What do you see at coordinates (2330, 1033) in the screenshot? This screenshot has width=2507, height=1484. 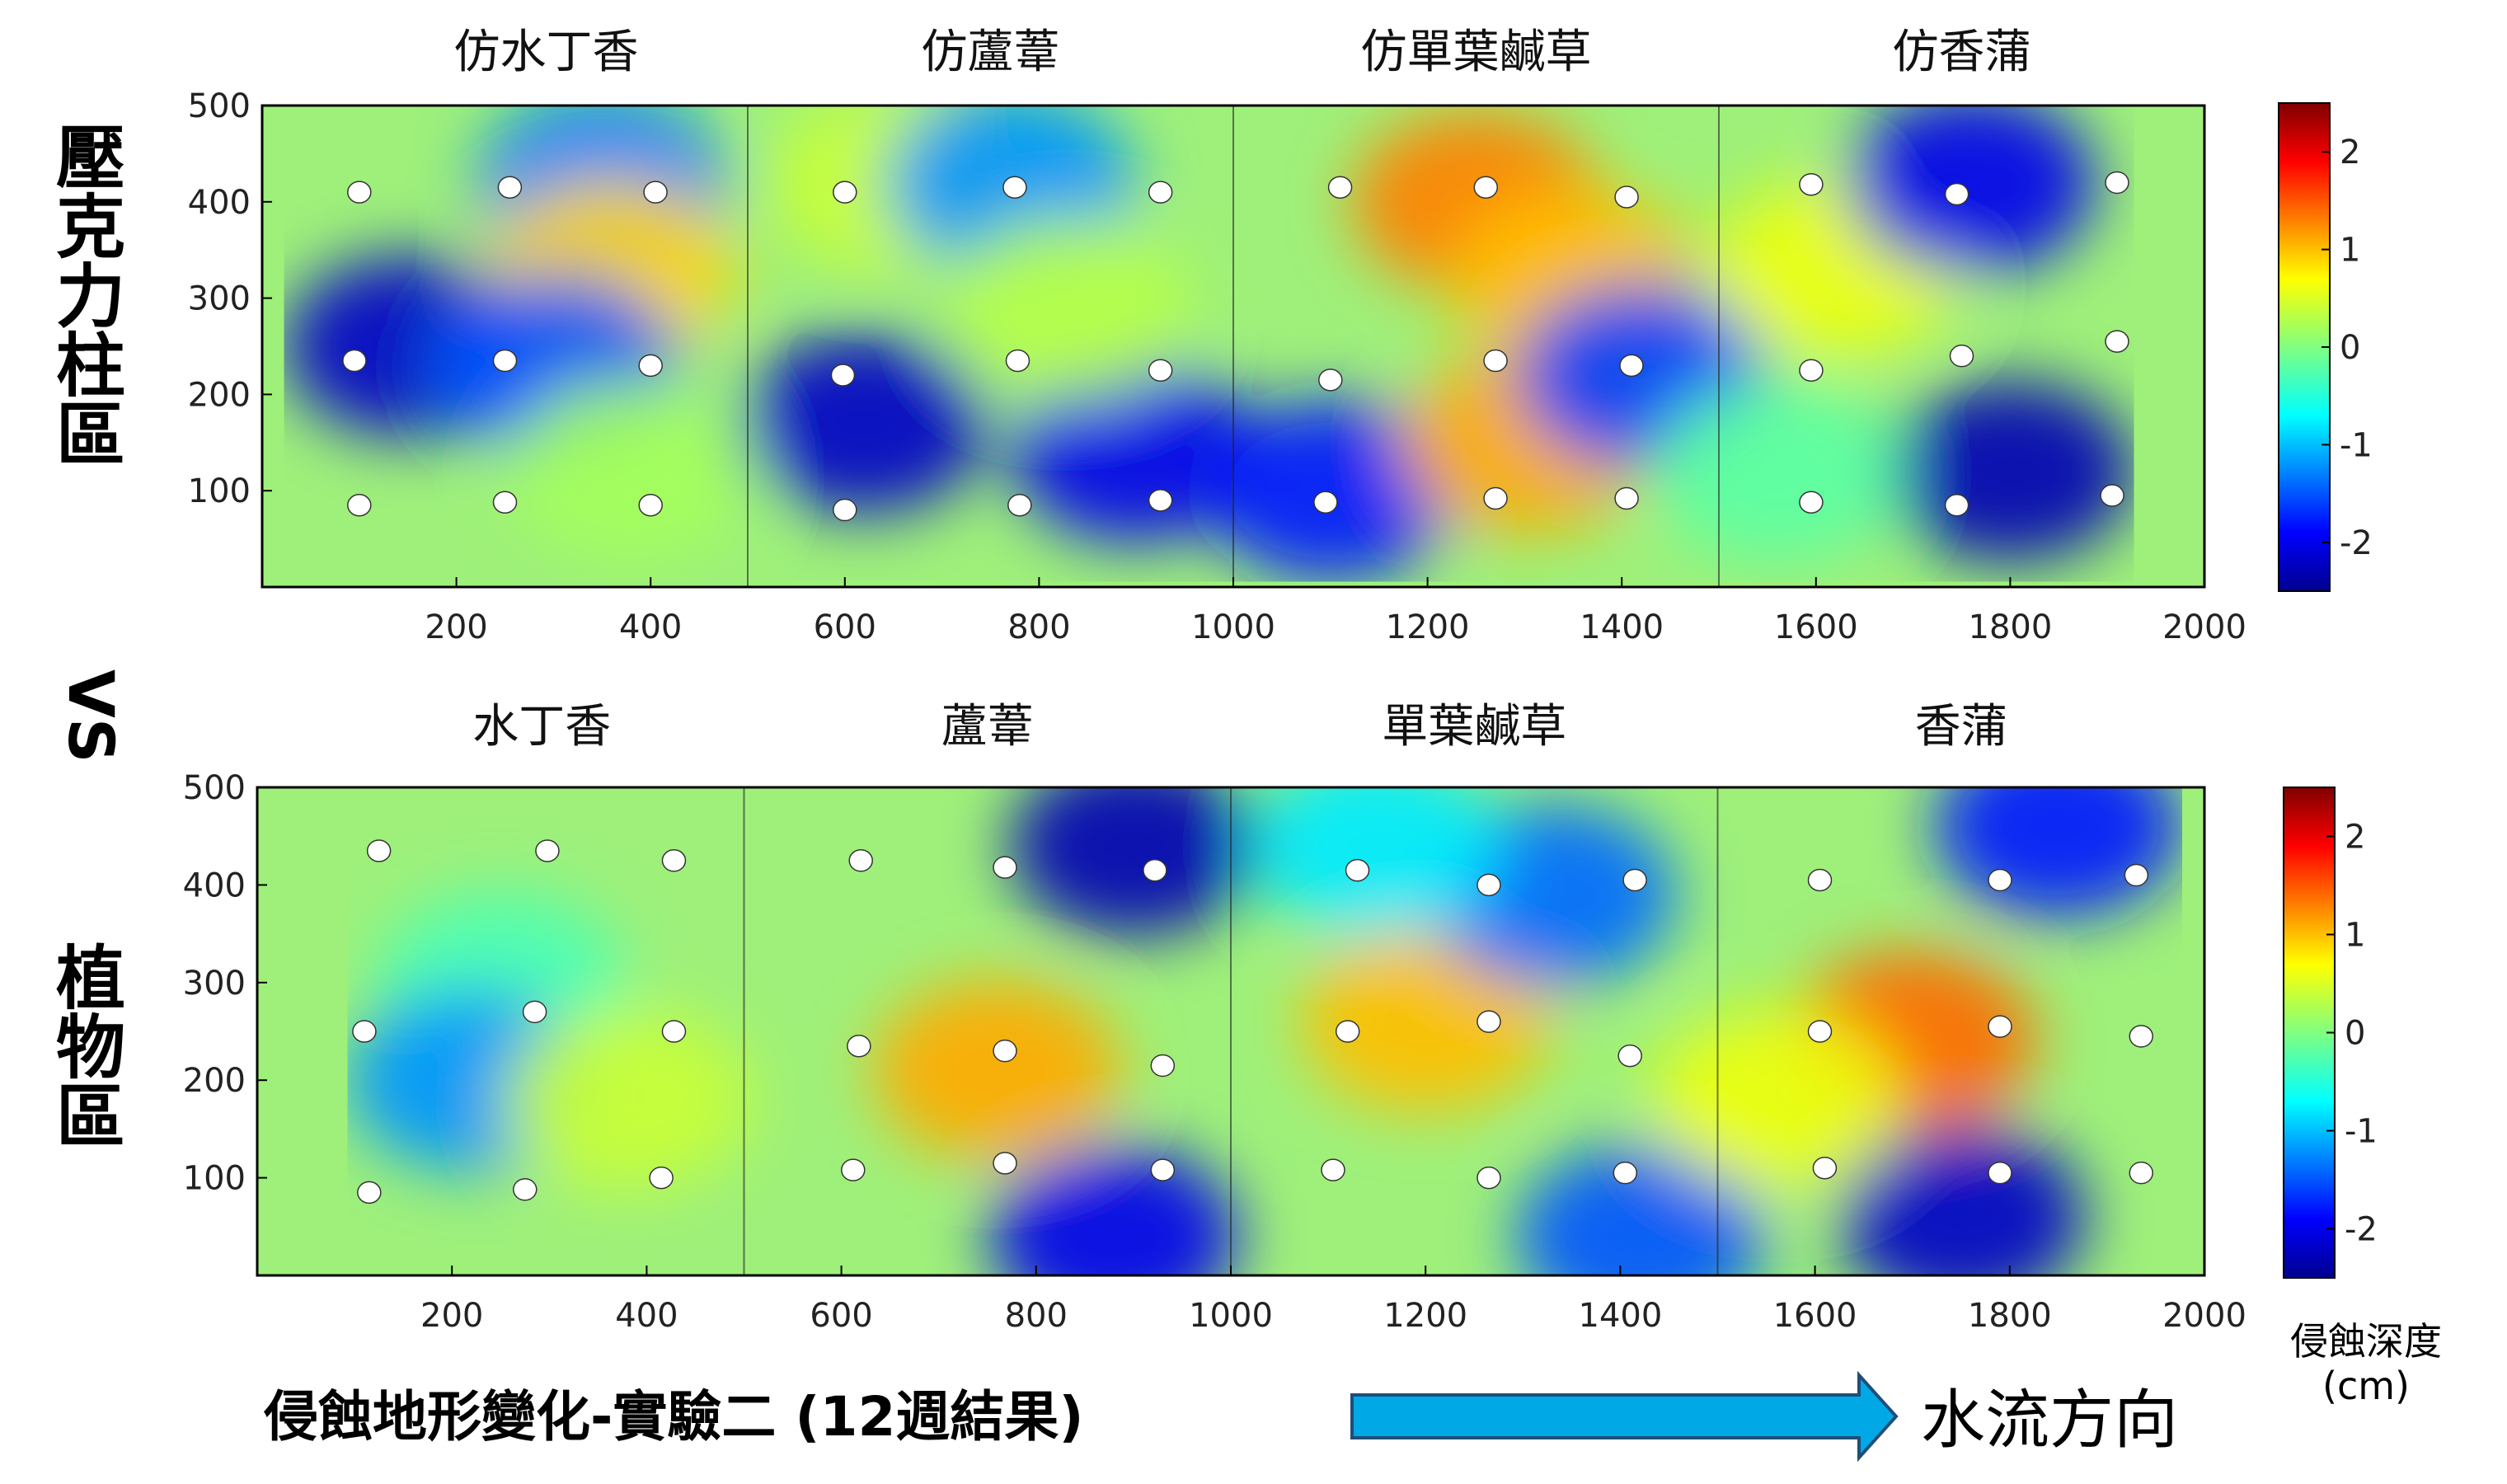 I see `bottom-colorbar: 2 1 0 -1 -2` at bounding box center [2330, 1033].